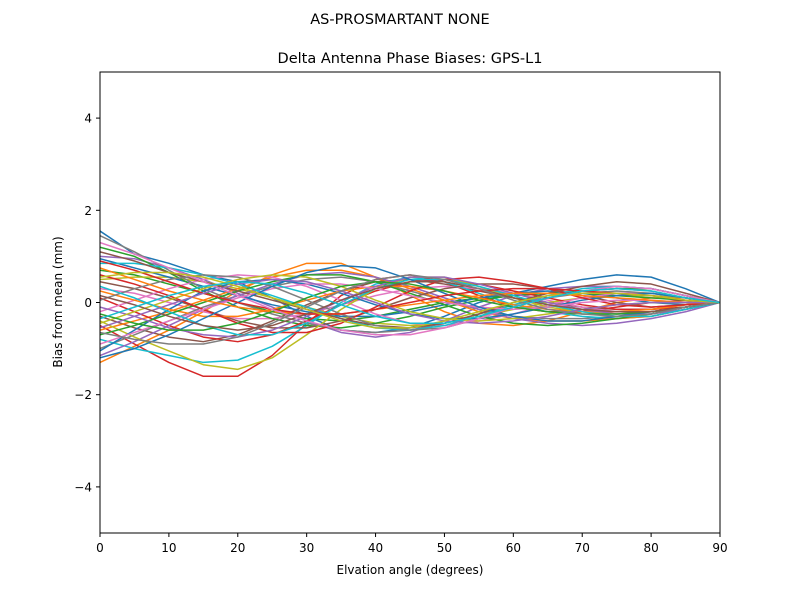  Describe the element at coordinates (100, 548) in the screenshot. I see `x-tick-label: 0` at that location.